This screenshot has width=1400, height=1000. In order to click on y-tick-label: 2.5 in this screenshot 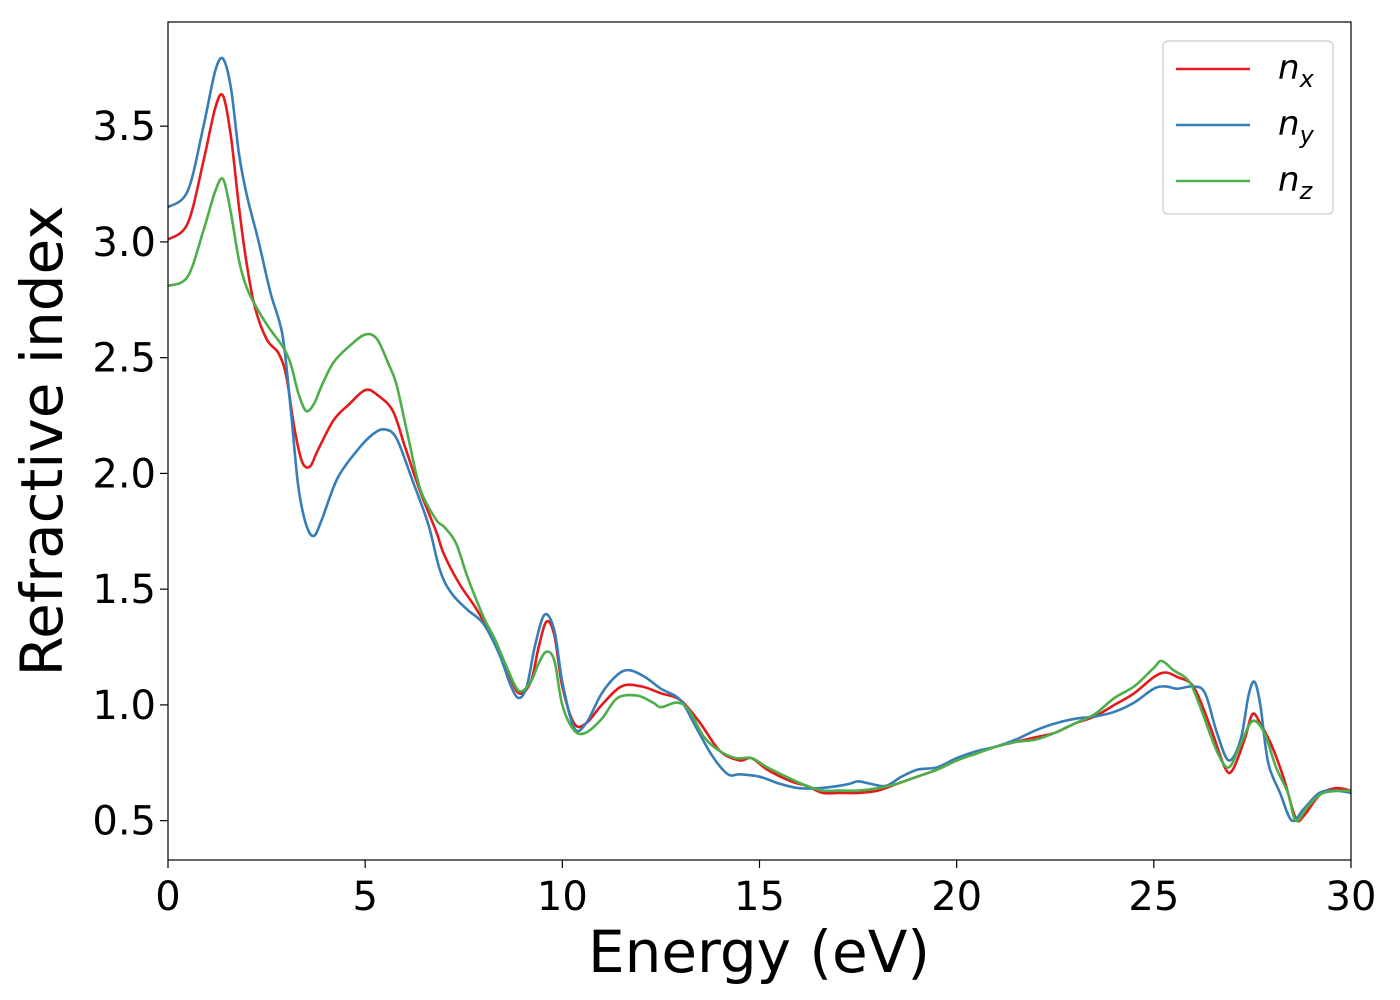, I will do `click(124, 359)`.